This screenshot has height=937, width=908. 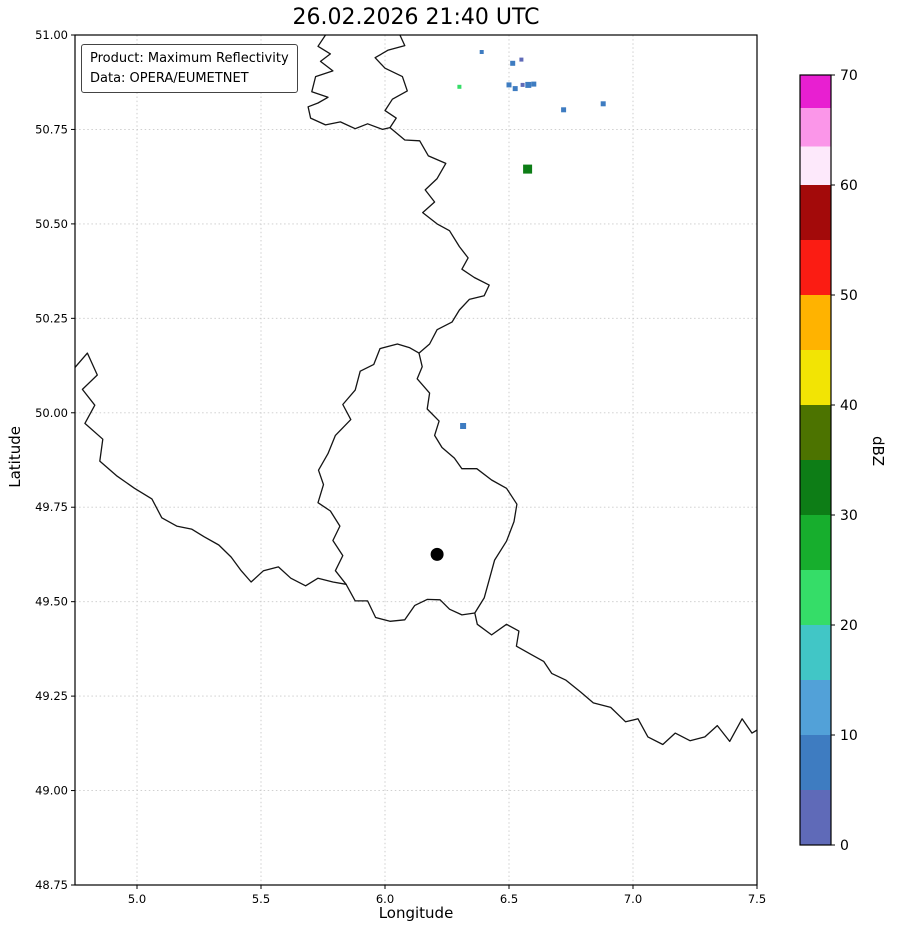 What do you see at coordinates (467, 483) in the screenshot?
I see `country-border-lu-de` at bounding box center [467, 483].